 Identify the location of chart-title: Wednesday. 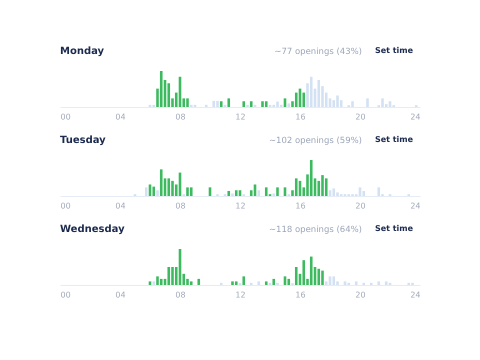
(93, 229).